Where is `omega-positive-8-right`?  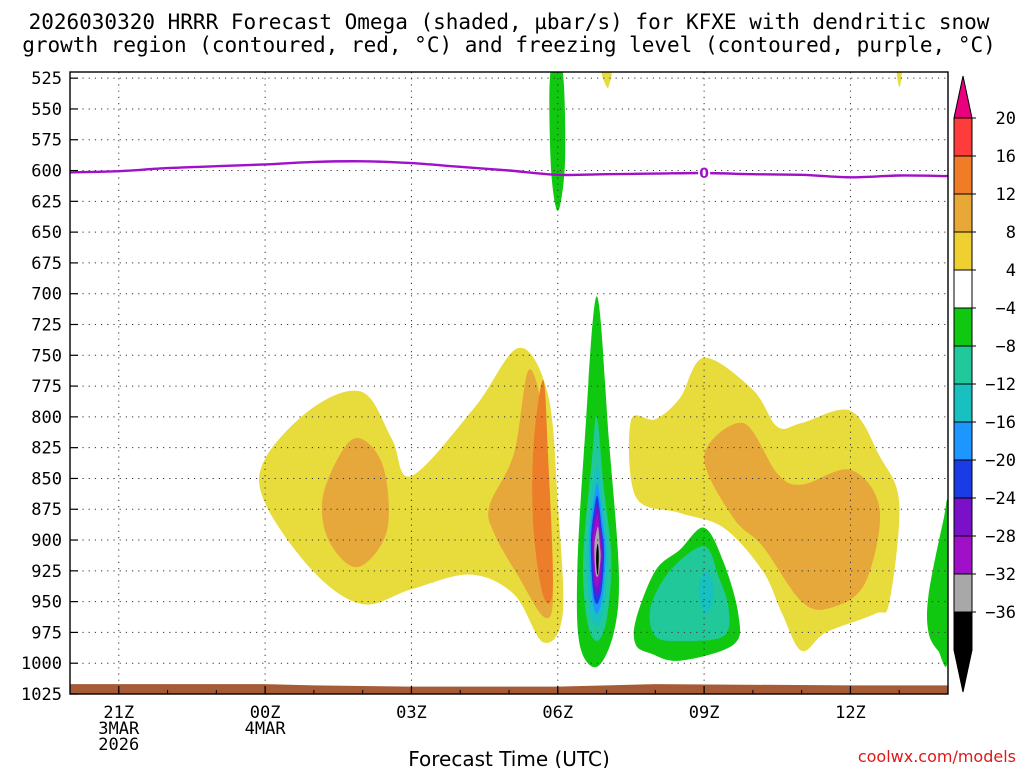
omega-positive-8-right is located at coordinates (792, 516).